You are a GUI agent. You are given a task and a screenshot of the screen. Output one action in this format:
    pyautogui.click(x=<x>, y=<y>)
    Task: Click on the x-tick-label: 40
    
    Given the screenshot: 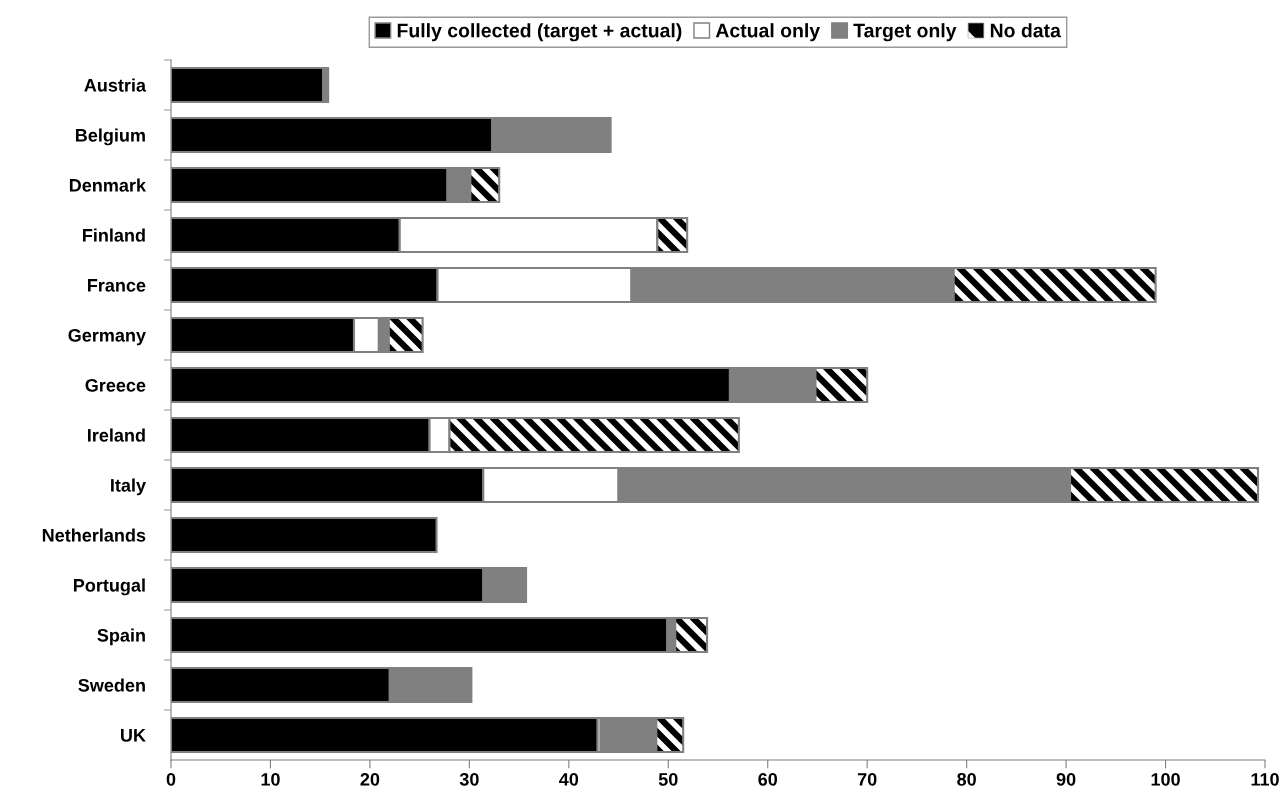 What is the action you would take?
    pyautogui.click(x=569, y=779)
    